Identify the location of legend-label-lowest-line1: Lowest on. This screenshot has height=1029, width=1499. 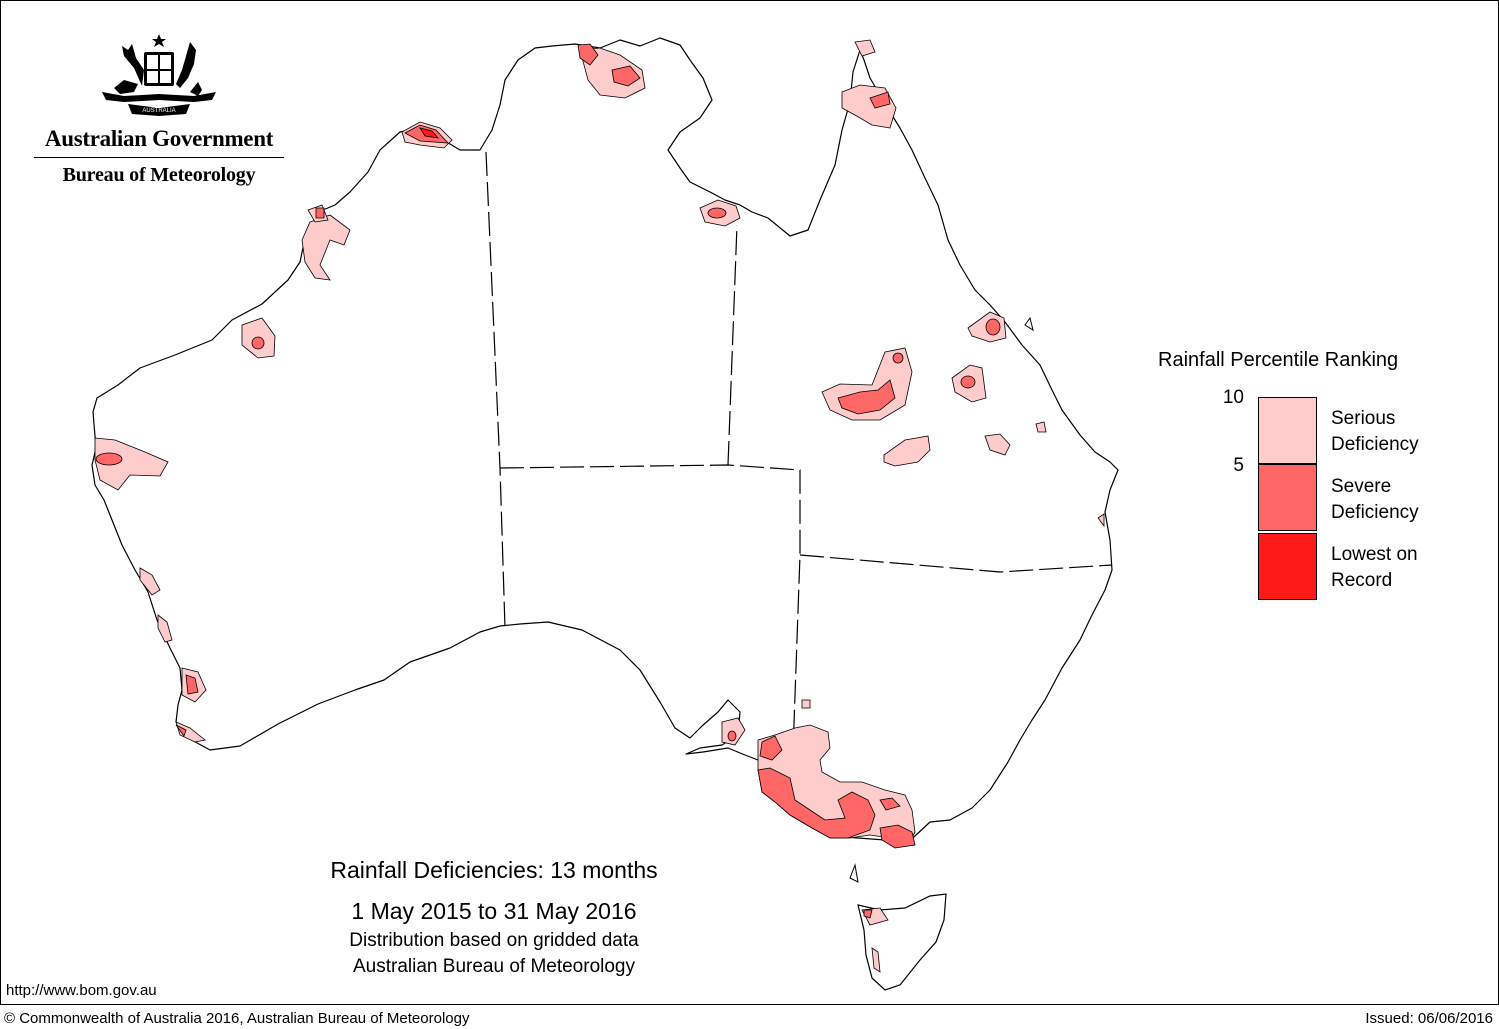
(1374, 554).